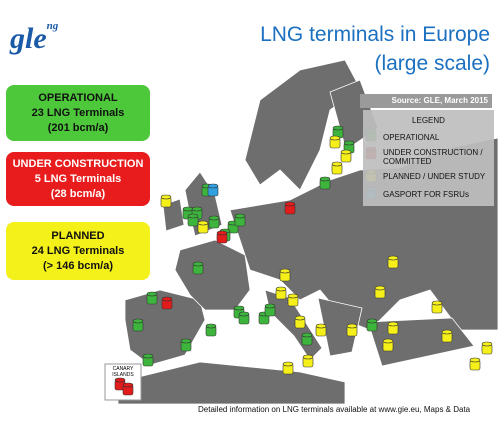  I want to click on legend-item: OPERATIONAL, so click(411, 137).